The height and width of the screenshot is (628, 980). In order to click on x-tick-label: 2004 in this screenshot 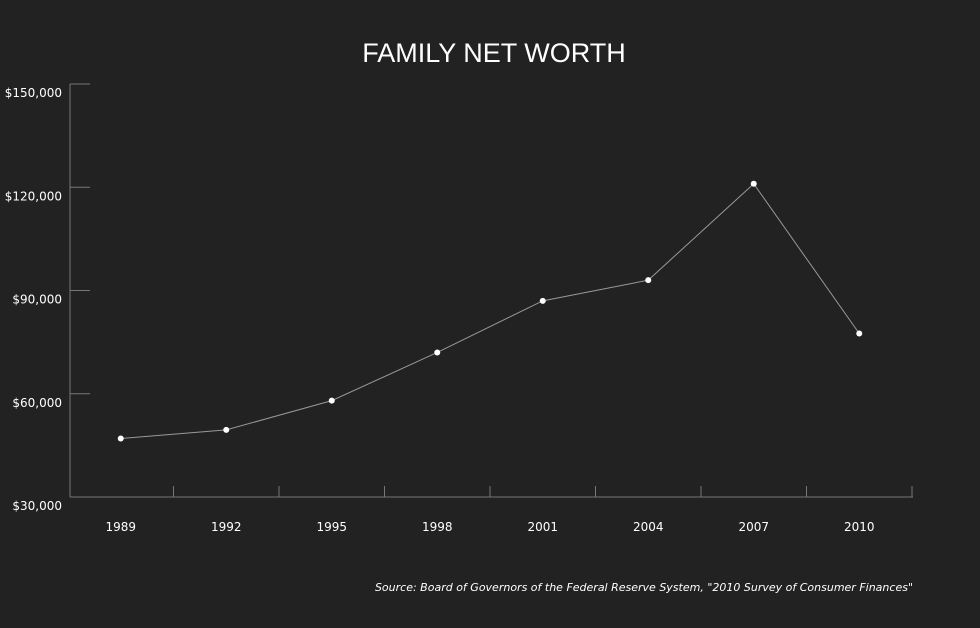, I will do `click(648, 527)`.